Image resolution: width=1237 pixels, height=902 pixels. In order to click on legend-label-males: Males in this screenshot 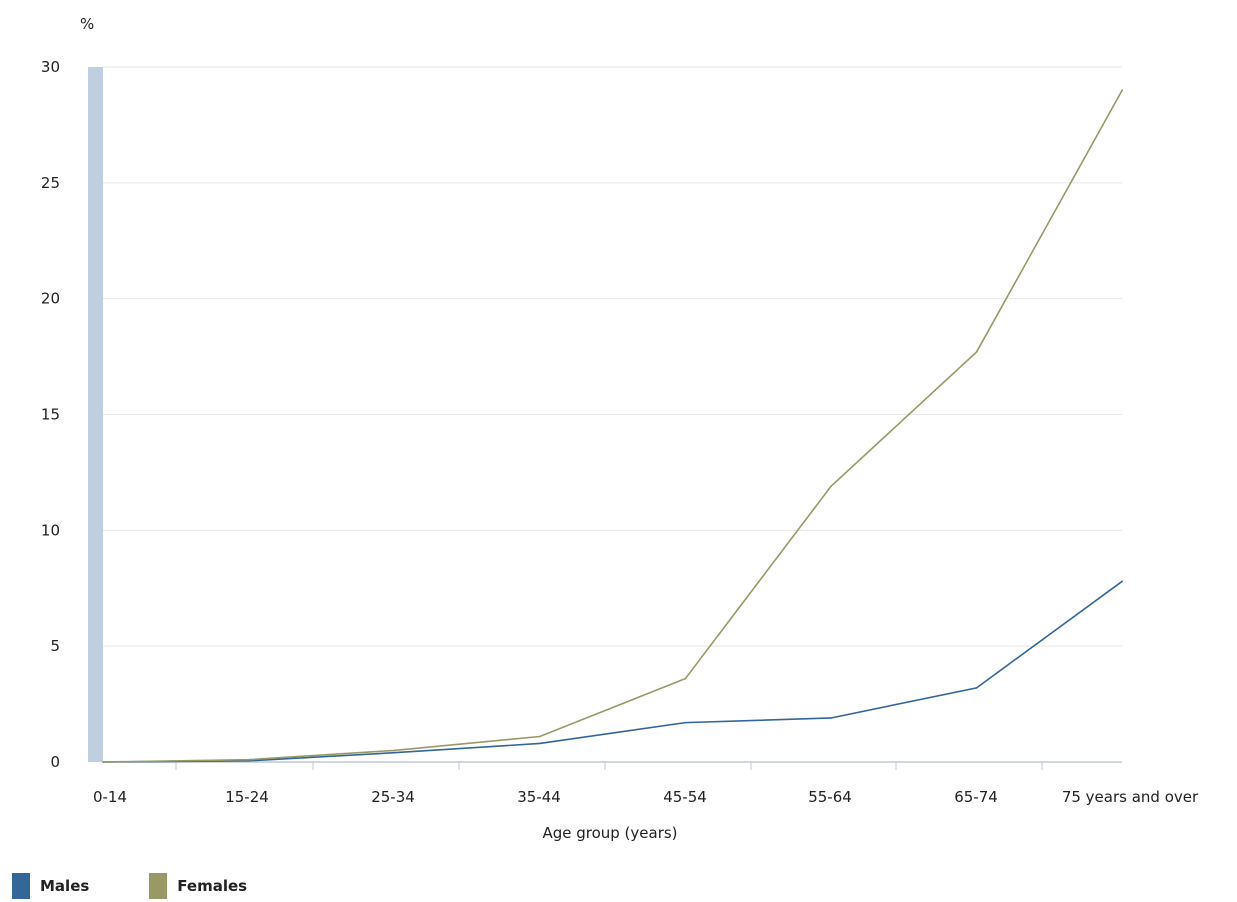, I will do `click(65, 886)`.